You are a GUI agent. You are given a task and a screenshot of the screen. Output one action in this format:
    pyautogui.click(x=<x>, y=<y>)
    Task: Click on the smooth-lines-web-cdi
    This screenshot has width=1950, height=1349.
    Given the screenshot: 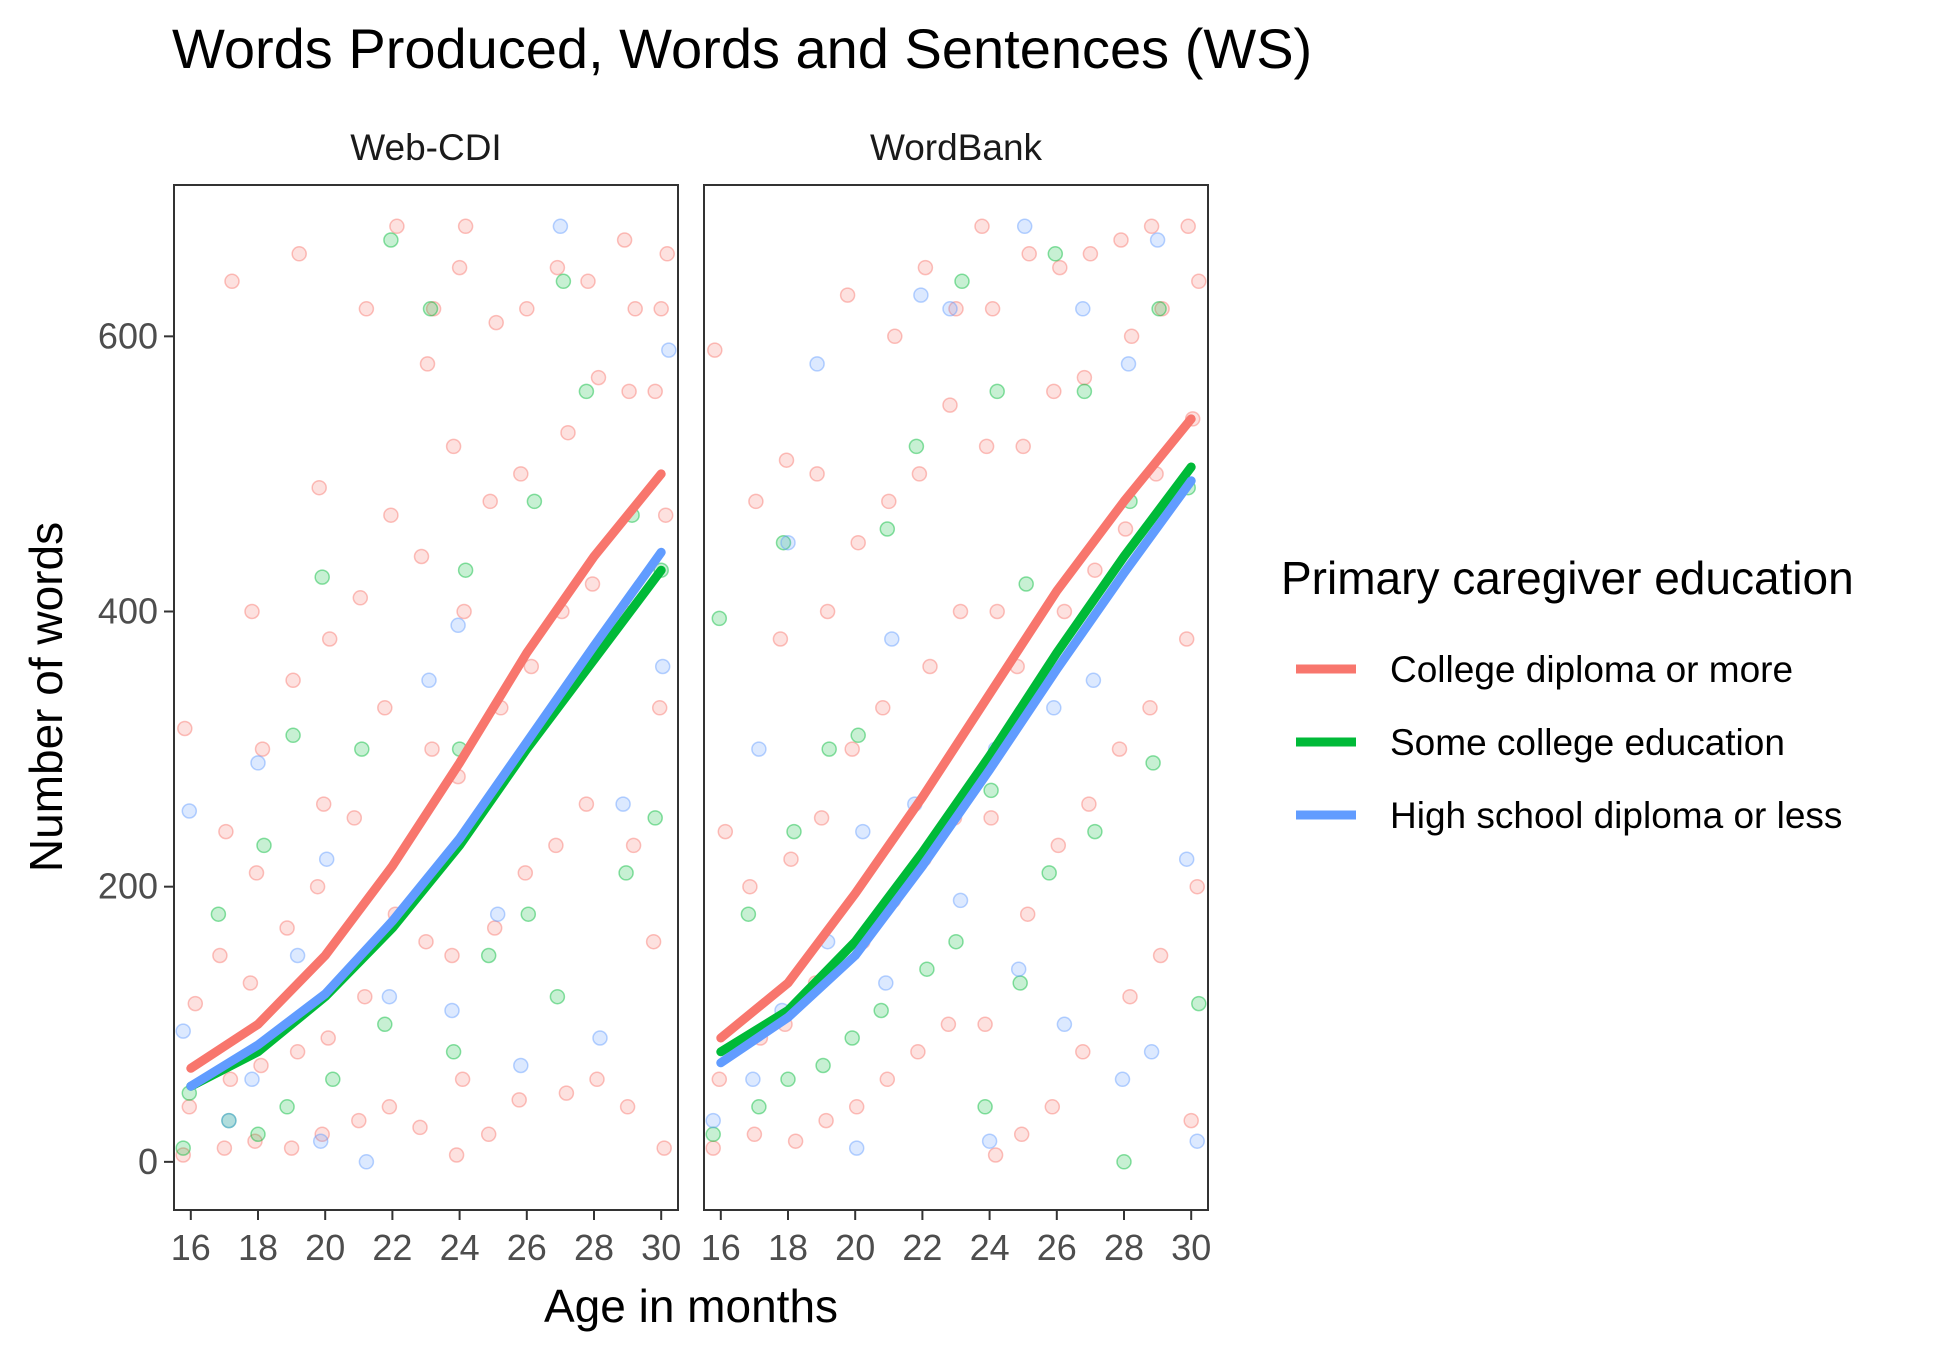 What is the action you would take?
    pyautogui.click(x=426, y=780)
    